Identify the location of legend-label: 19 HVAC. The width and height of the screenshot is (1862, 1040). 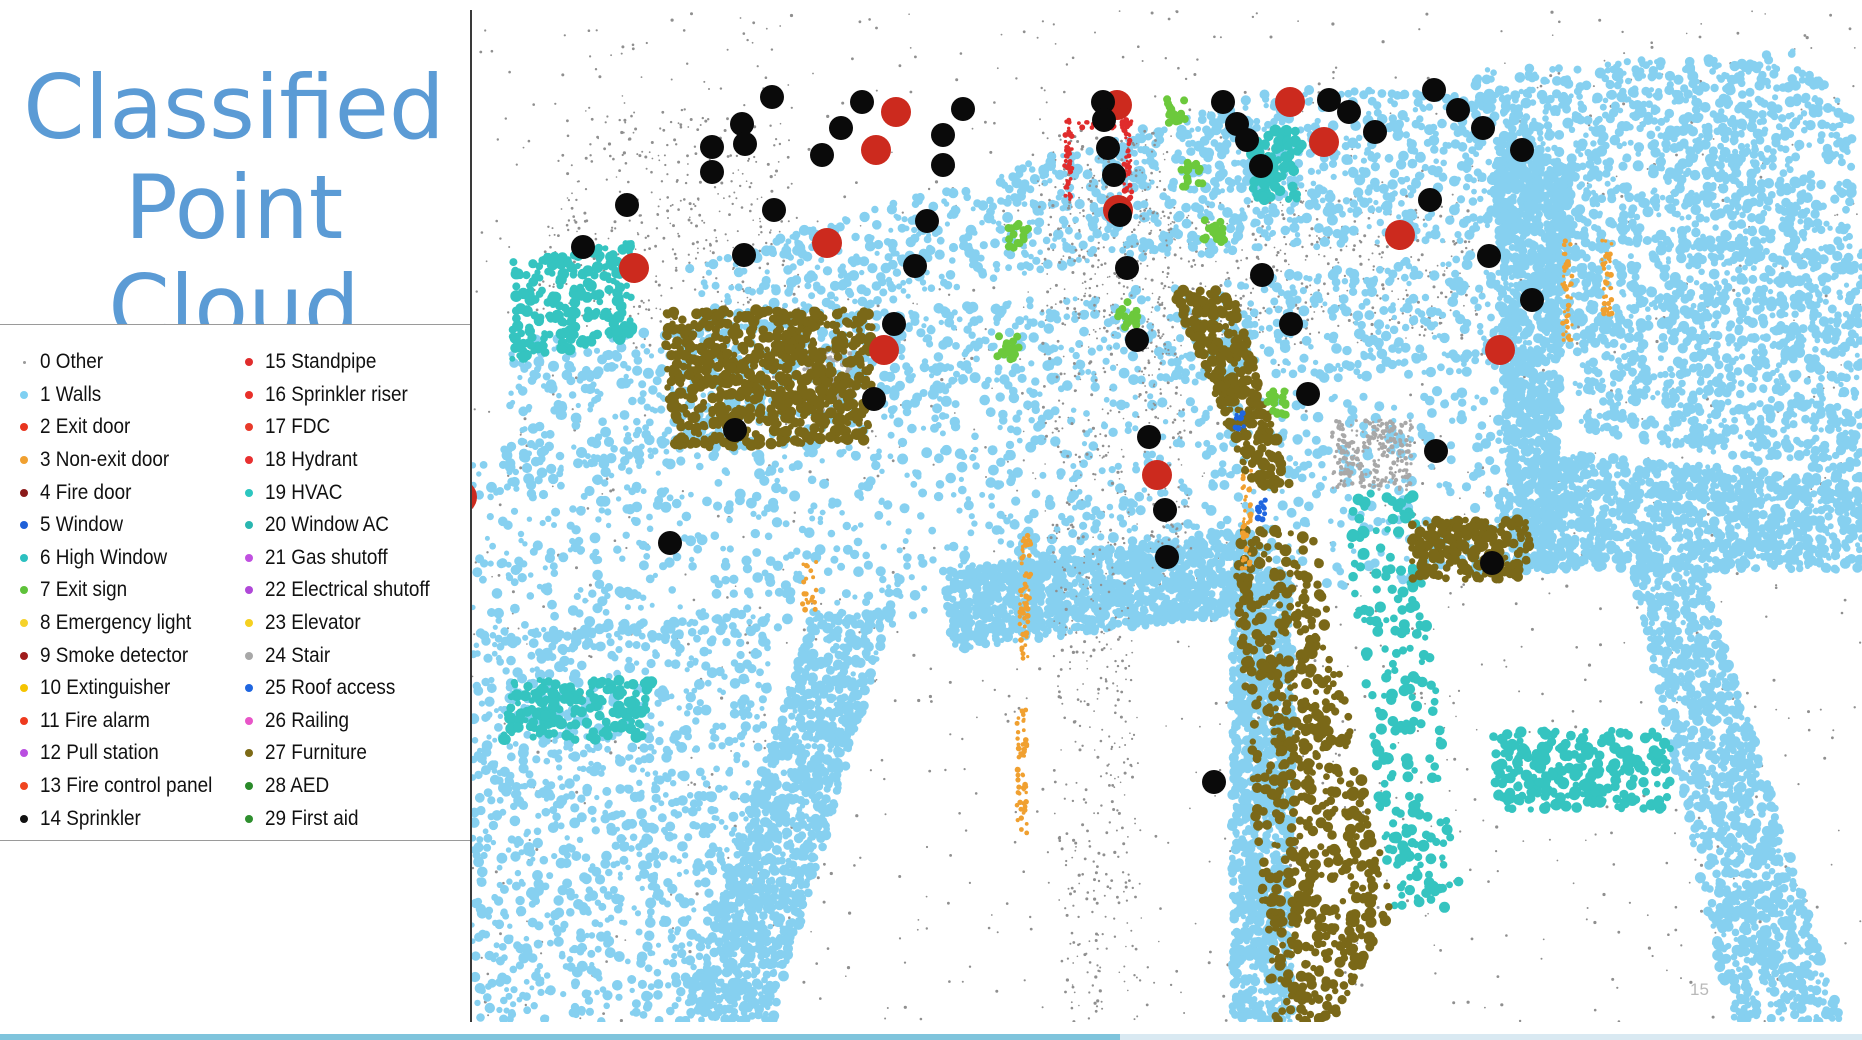
(303, 493).